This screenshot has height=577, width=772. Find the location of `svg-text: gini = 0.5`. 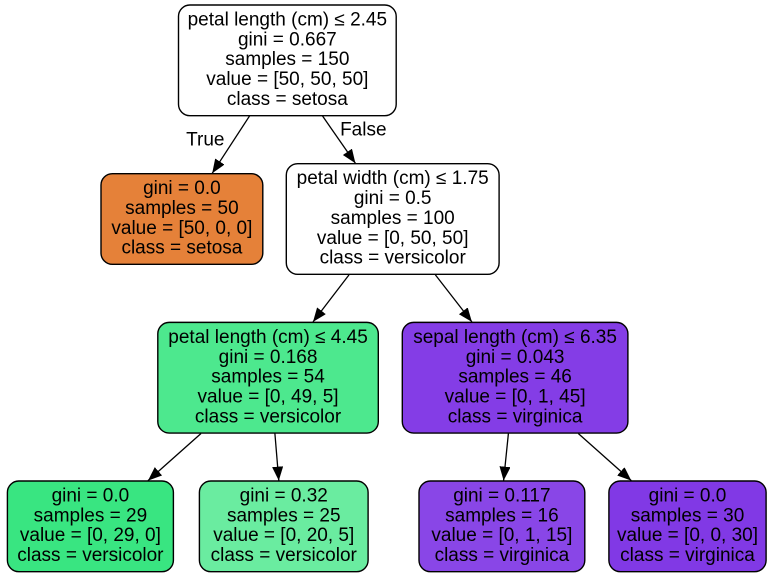

svg-text: gini = 0.5 is located at coordinates (393, 198).